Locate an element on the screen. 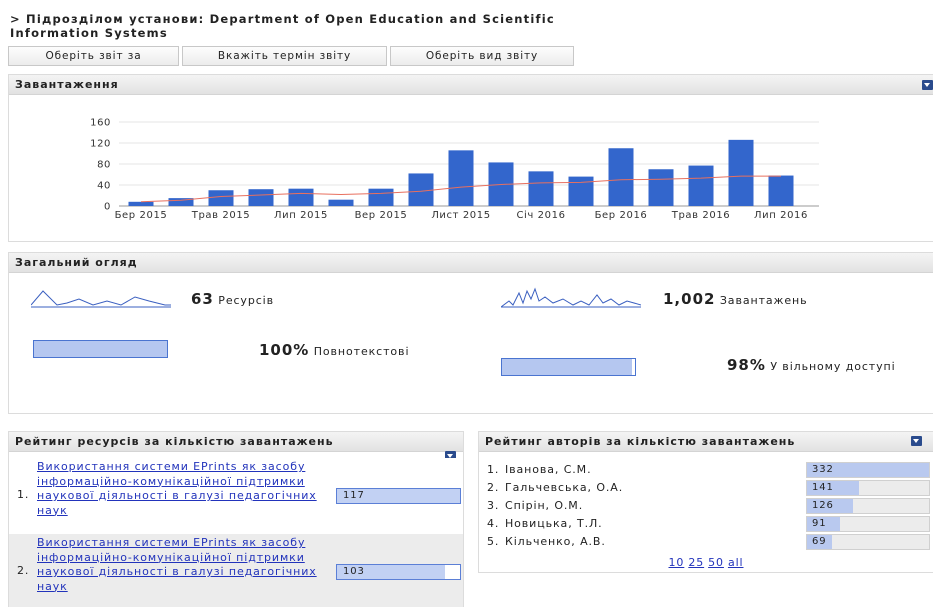 The width and height of the screenshot is (933, 607). download-count: 141 is located at coordinates (823, 487).